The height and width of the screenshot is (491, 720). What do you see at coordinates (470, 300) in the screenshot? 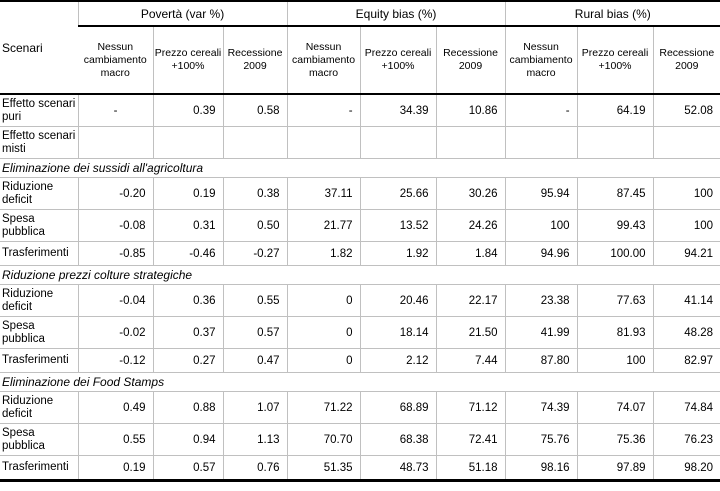
I see `value-cell: 22.17` at bounding box center [470, 300].